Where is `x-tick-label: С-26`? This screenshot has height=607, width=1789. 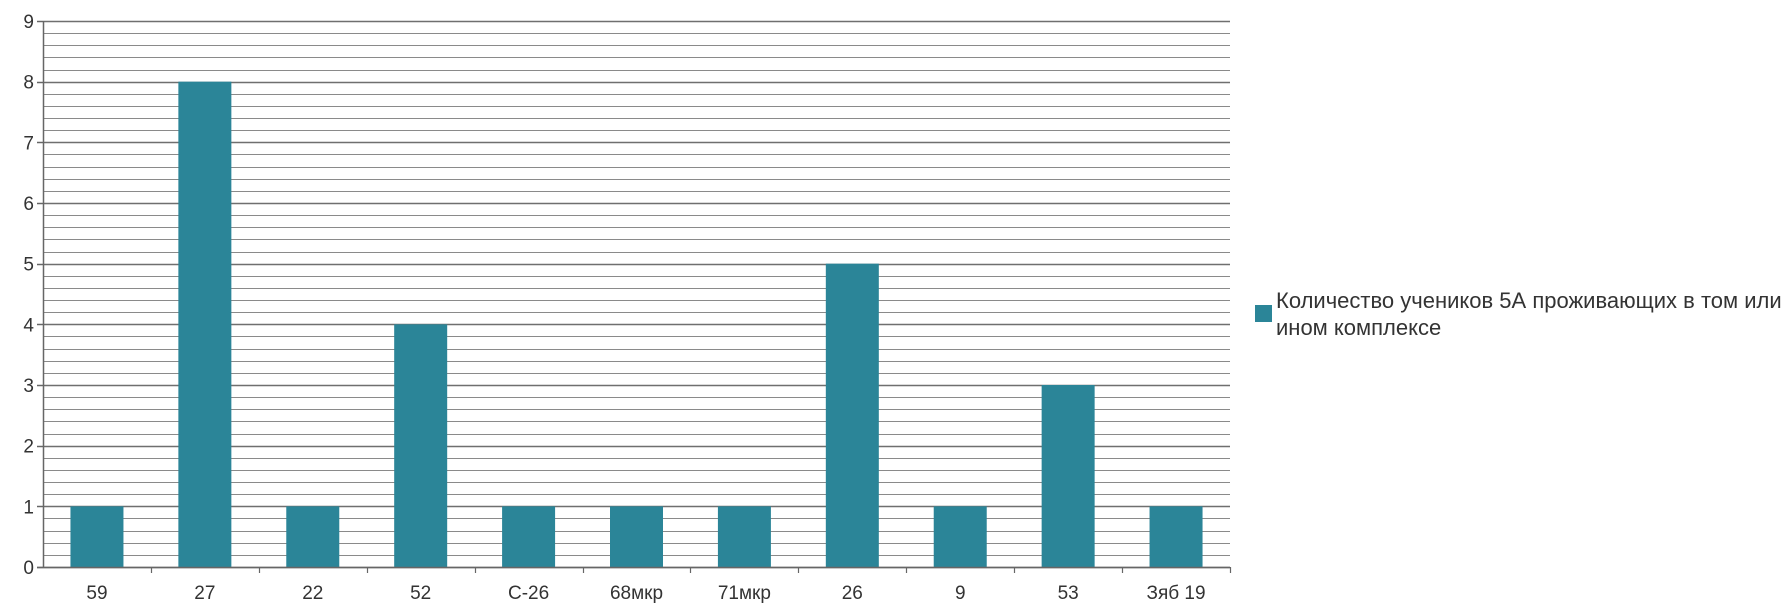 x-tick-label: С-26 is located at coordinates (528, 593).